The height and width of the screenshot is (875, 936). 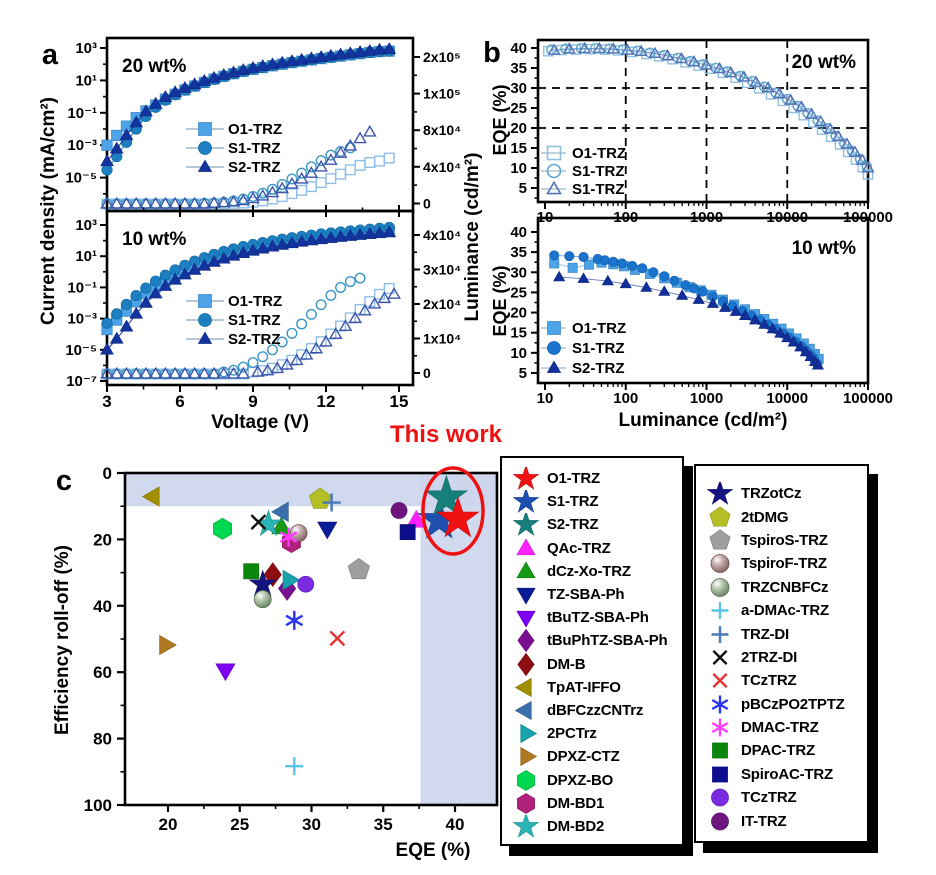 I want to click on legend-label: IT-TRZ, so click(x=764, y=821).